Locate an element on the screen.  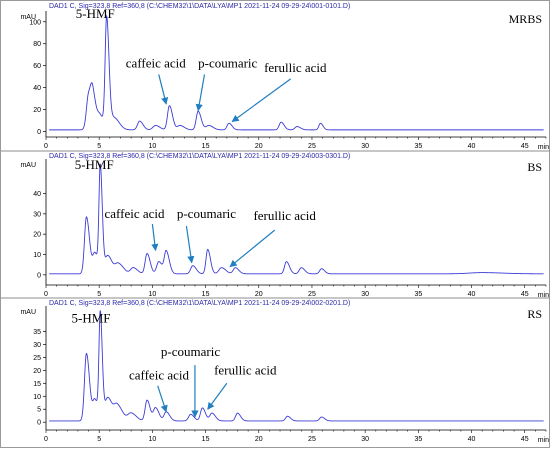
y-tick-label: 60 is located at coordinates (37, 66).